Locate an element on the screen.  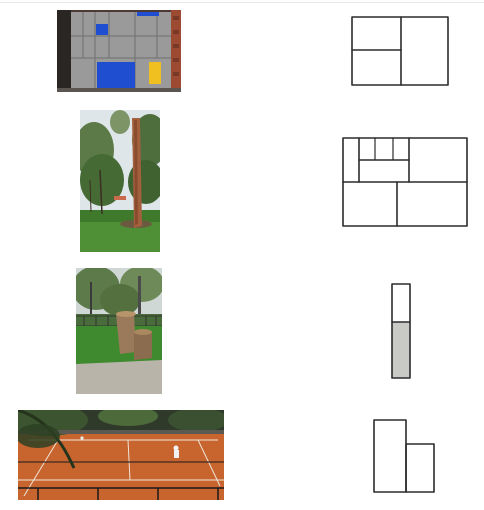
park-tree-stumps-photo is located at coordinates (119, 331).